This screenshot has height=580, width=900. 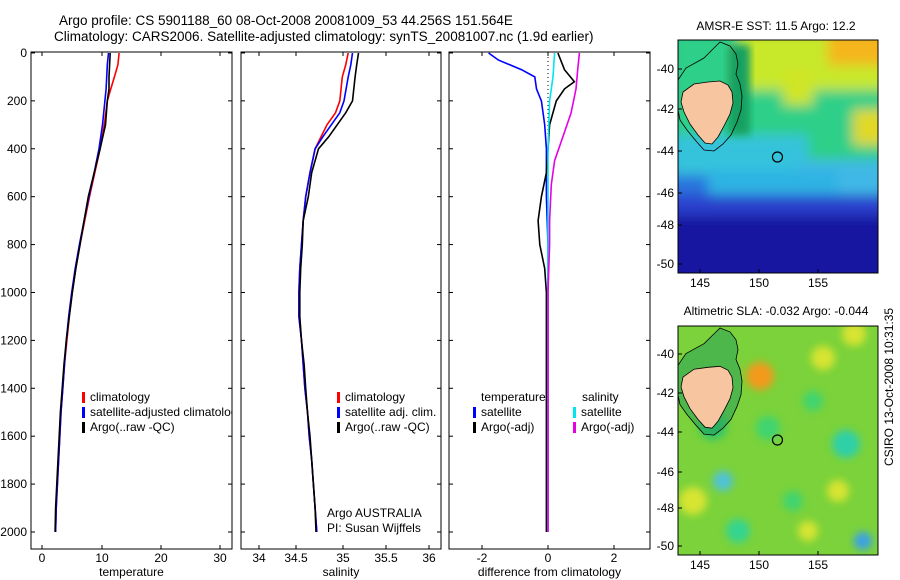 I want to click on x-tick-label: 30, so click(x=220, y=558).